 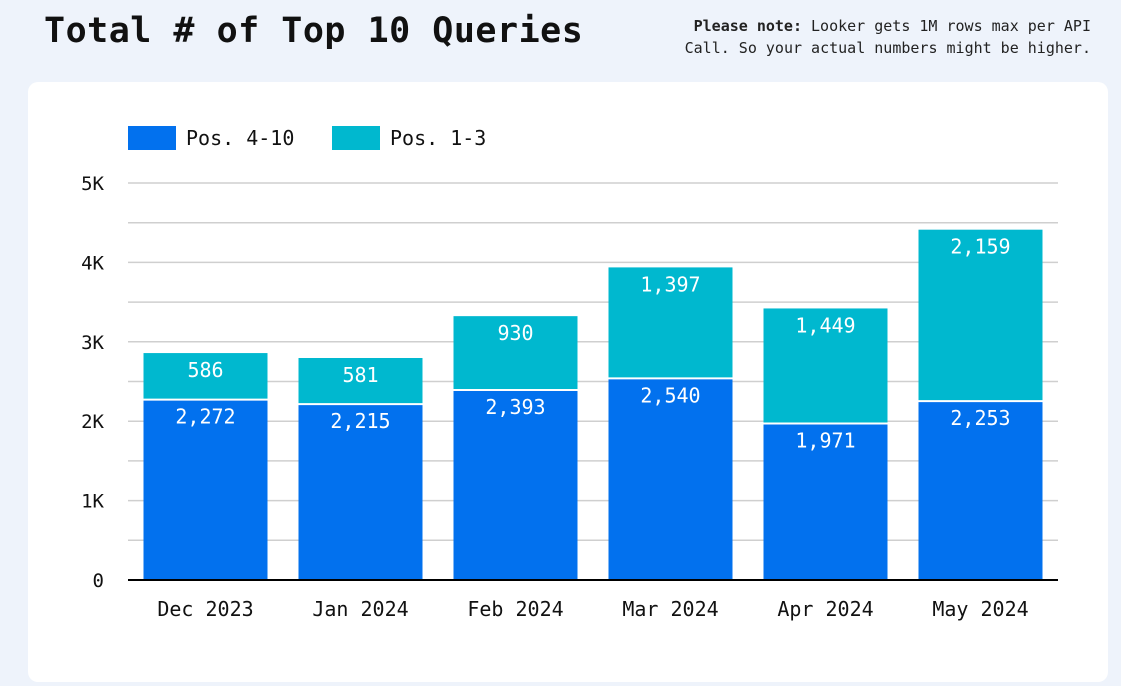 What do you see at coordinates (670, 284) in the screenshot?
I see `data-label: 1,397` at bounding box center [670, 284].